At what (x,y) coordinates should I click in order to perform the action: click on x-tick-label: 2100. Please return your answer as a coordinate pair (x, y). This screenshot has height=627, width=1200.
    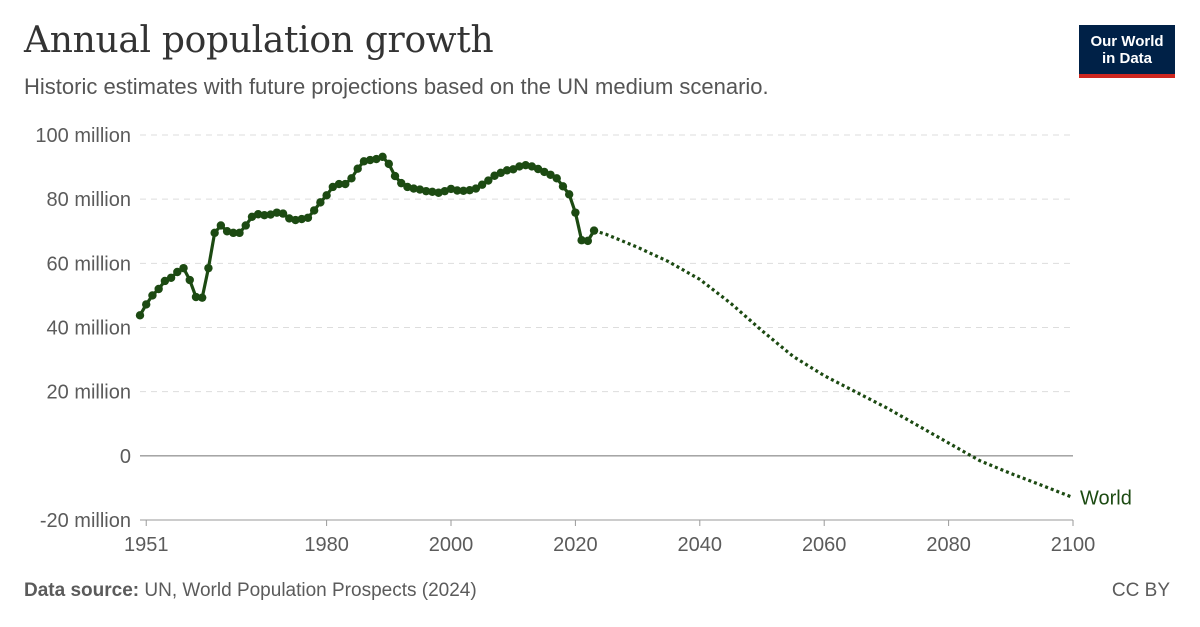
    Looking at the image, I should click on (1073, 545).